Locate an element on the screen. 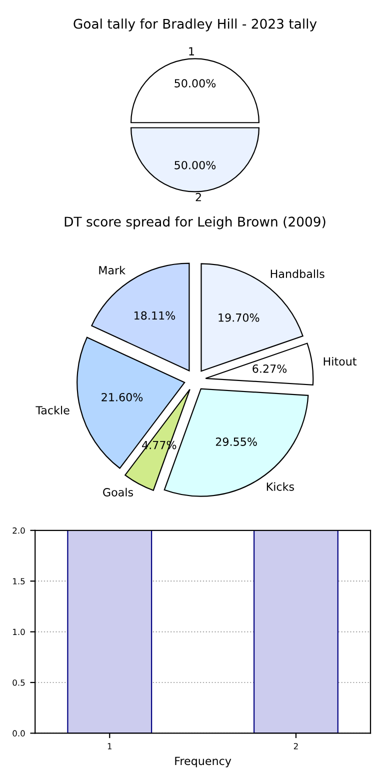  slice-label: Mark is located at coordinates (112, 270).